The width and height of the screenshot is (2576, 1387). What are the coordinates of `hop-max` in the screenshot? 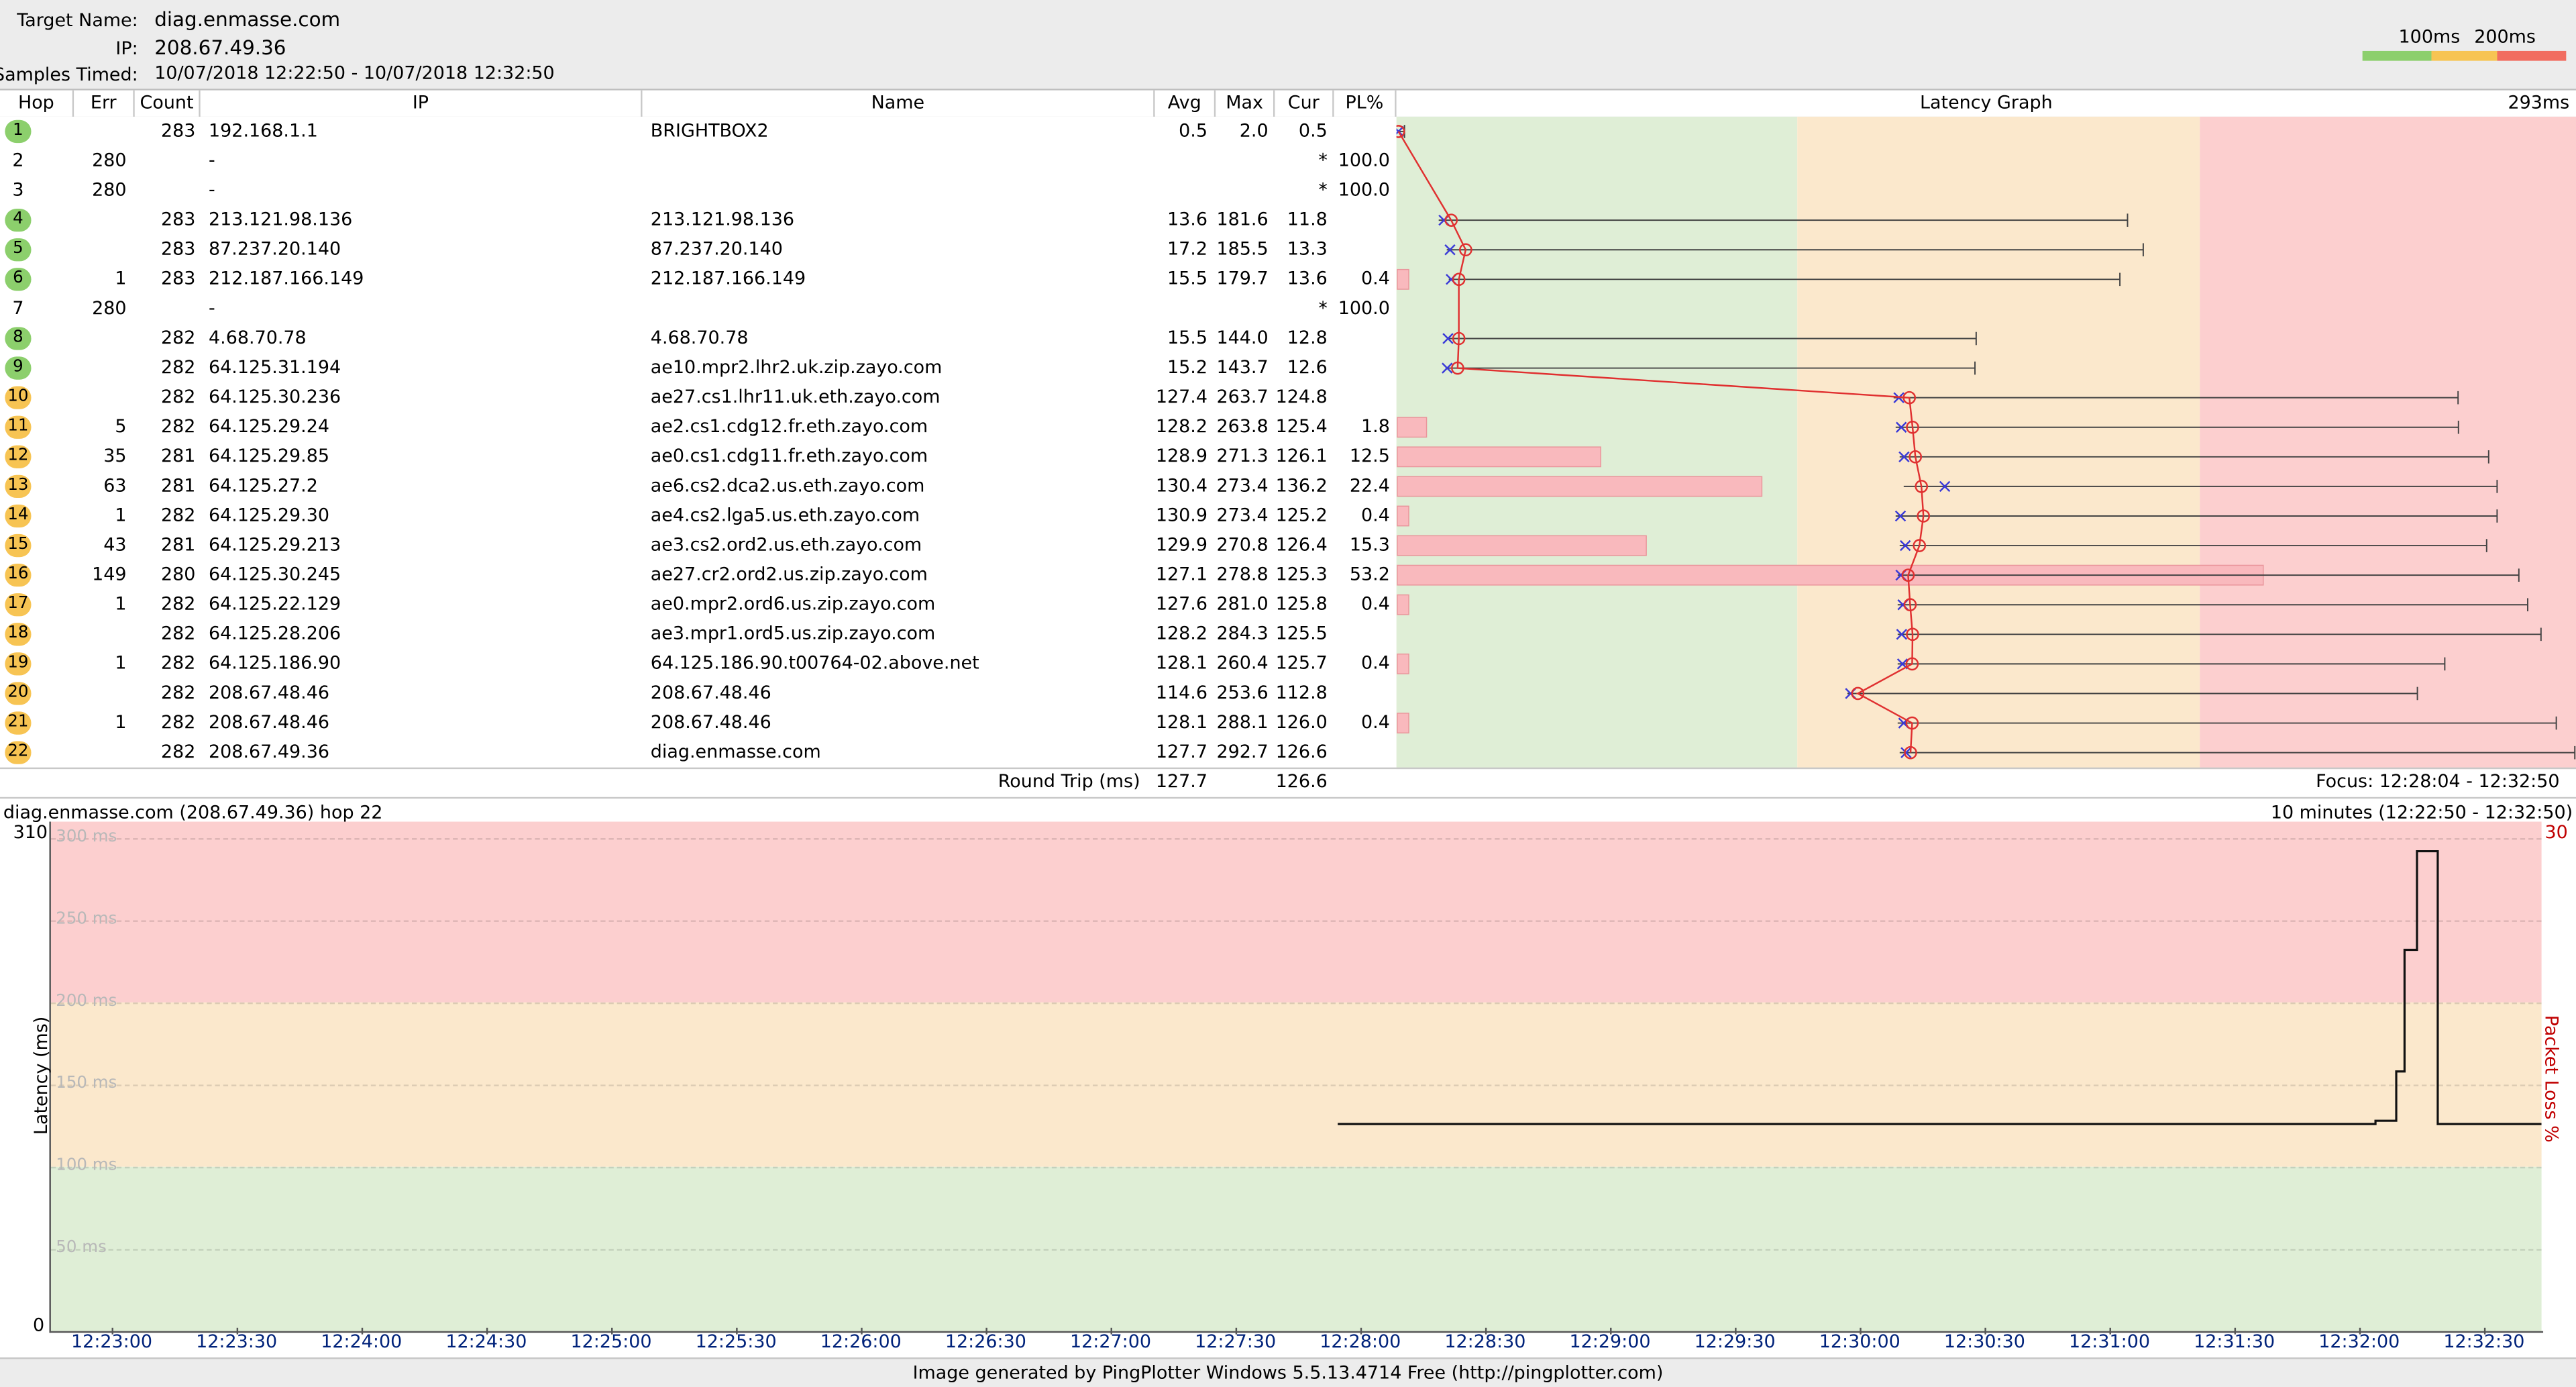 It's located at (1242, 308).